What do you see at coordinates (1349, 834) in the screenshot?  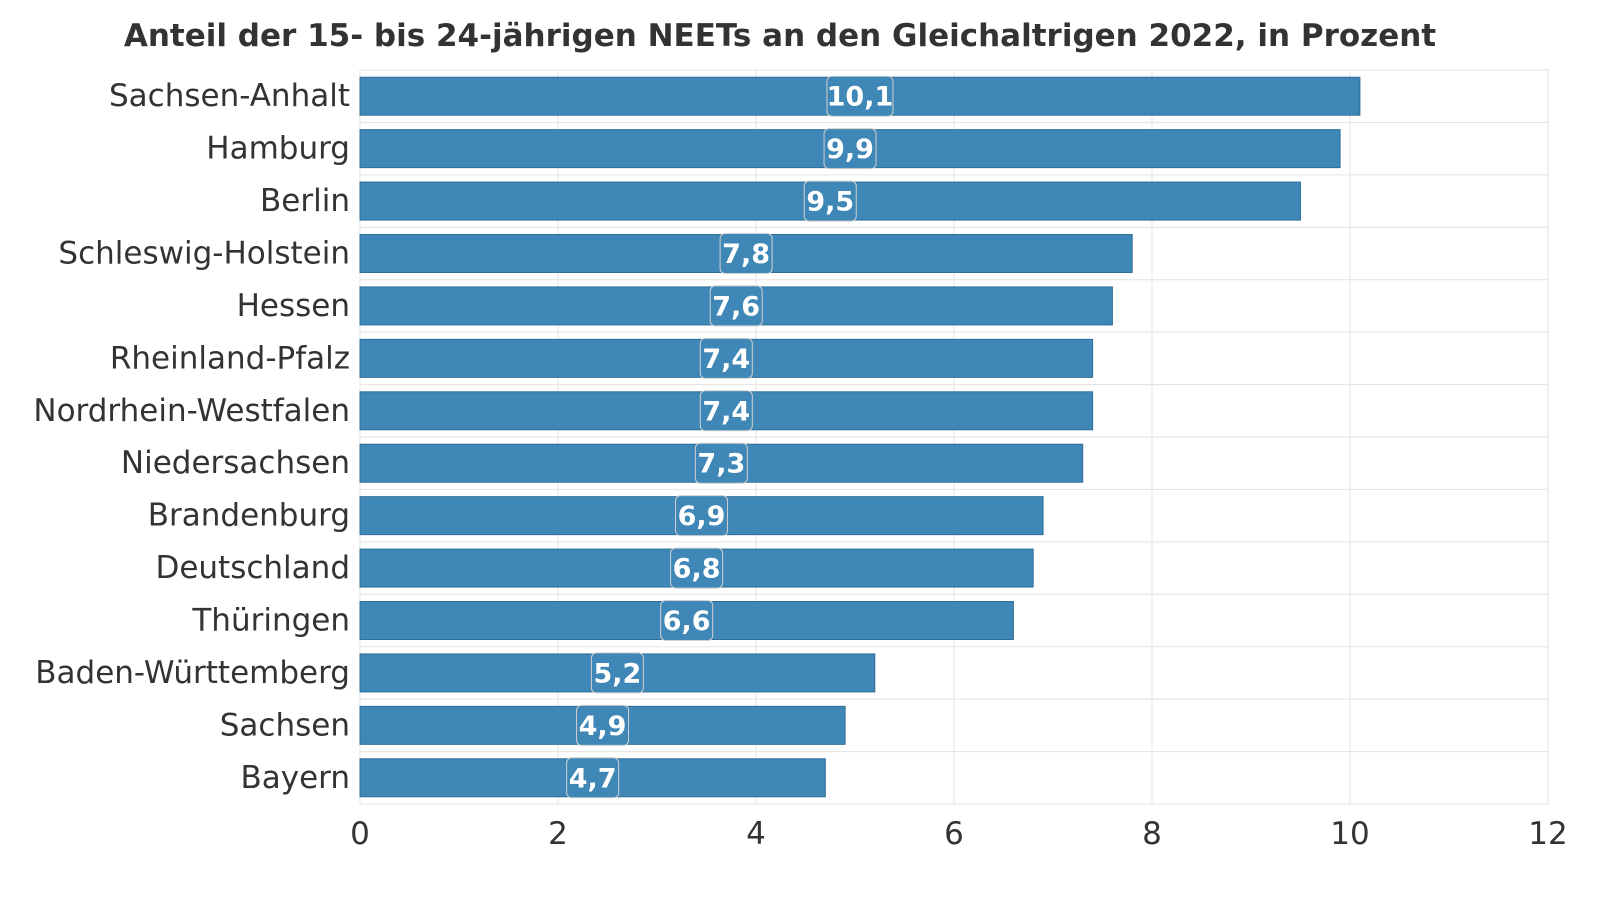 I see `x-tick-label: 10` at bounding box center [1349, 834].